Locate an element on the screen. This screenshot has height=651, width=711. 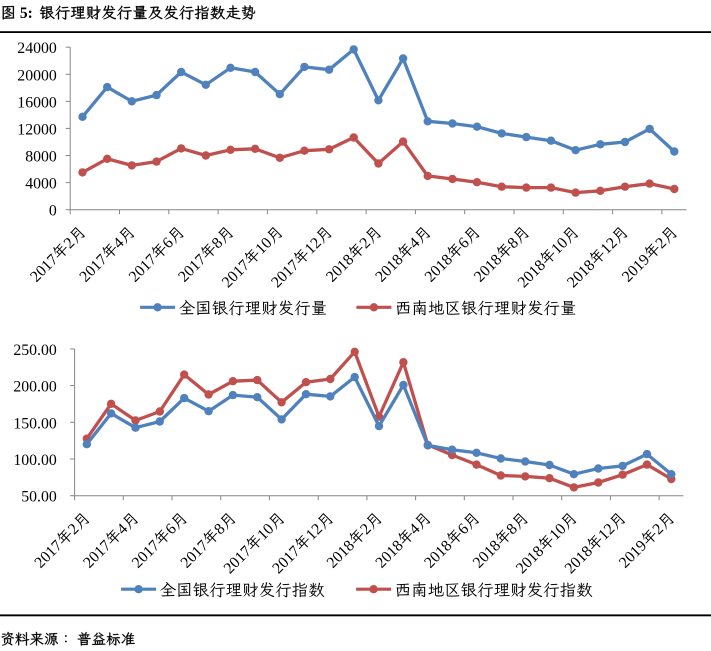
svg-text: 8000 is located at coordinates (41, 157).